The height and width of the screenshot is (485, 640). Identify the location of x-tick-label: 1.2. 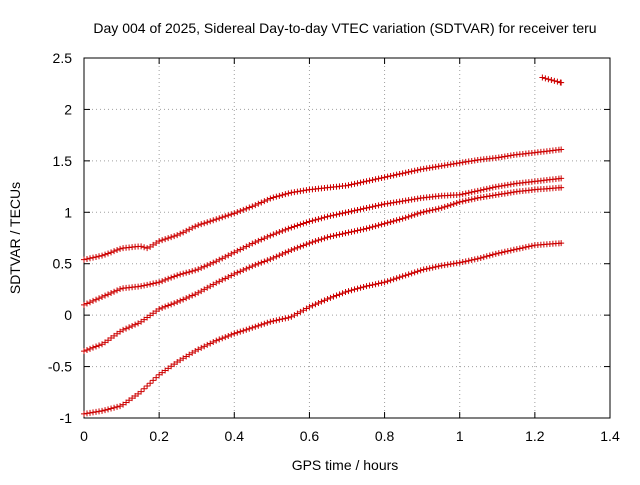
(535, 436).